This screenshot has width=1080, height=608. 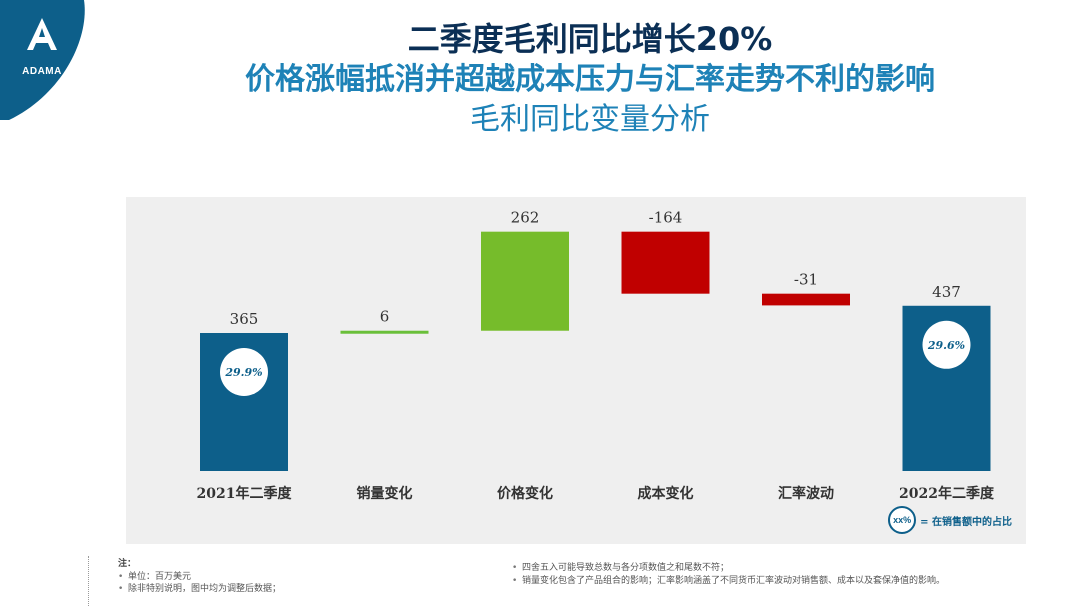 I want to click on category-label: 成本变化, so click(x=666, y=493).